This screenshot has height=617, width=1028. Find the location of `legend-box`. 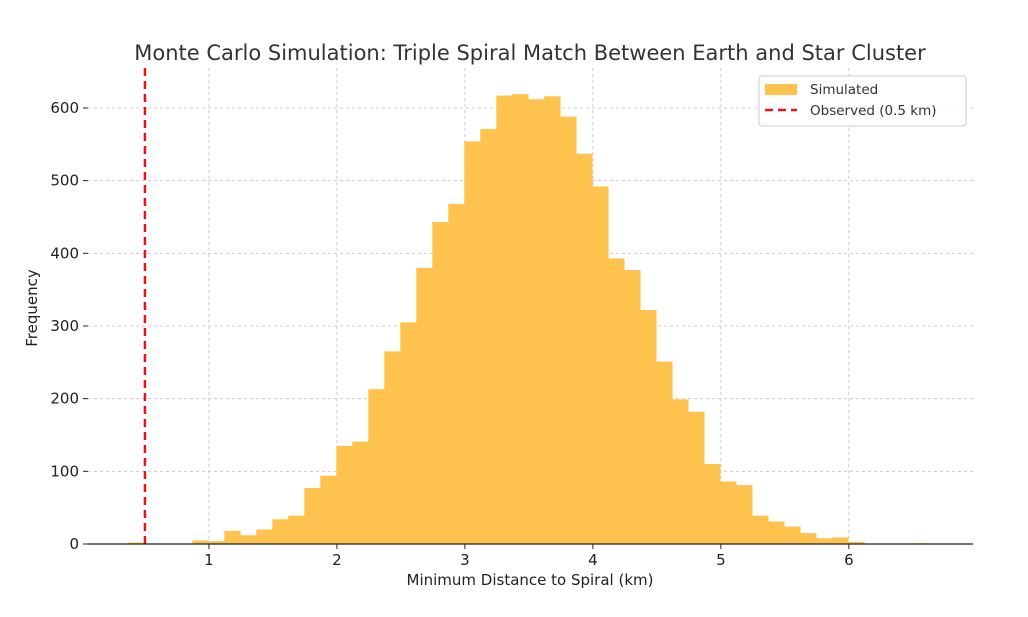

legend-box is located at coordinates (862, 101).